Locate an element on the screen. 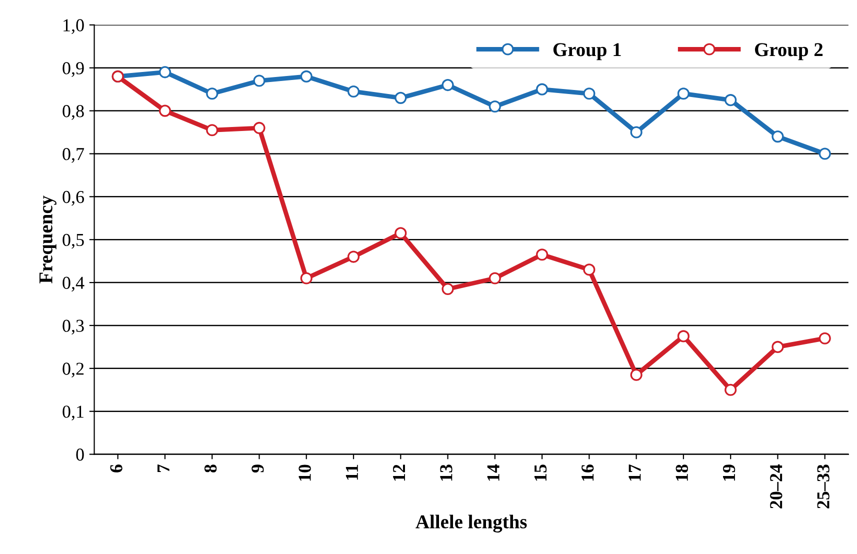 The height and width of the screenshot is (554, 857). y-tick-label: 0,9 is located at coordinates (73, 69).